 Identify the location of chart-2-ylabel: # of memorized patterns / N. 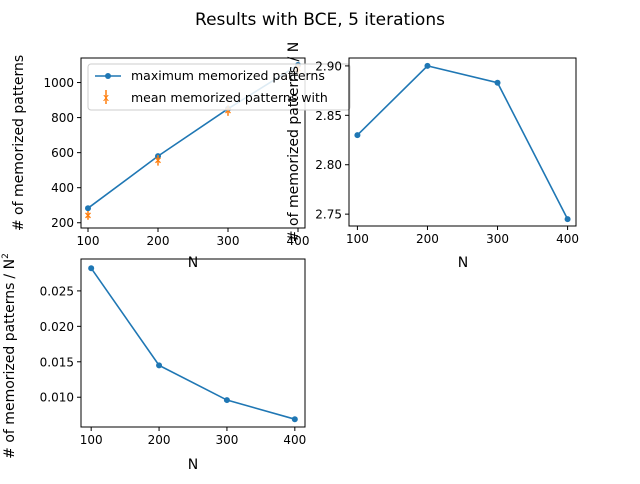
(294, 142).